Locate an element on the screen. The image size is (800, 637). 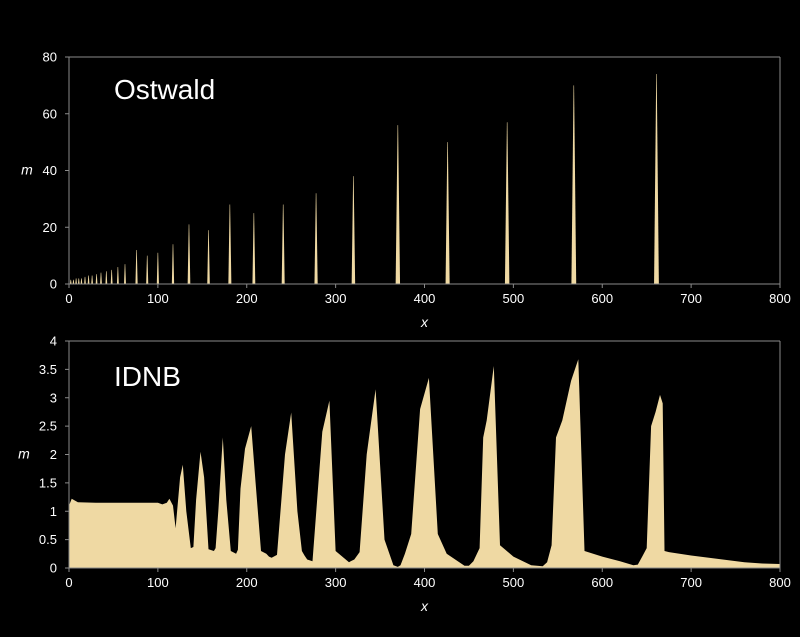
y-tick-label: 1 is located at coordinates (53, 511).